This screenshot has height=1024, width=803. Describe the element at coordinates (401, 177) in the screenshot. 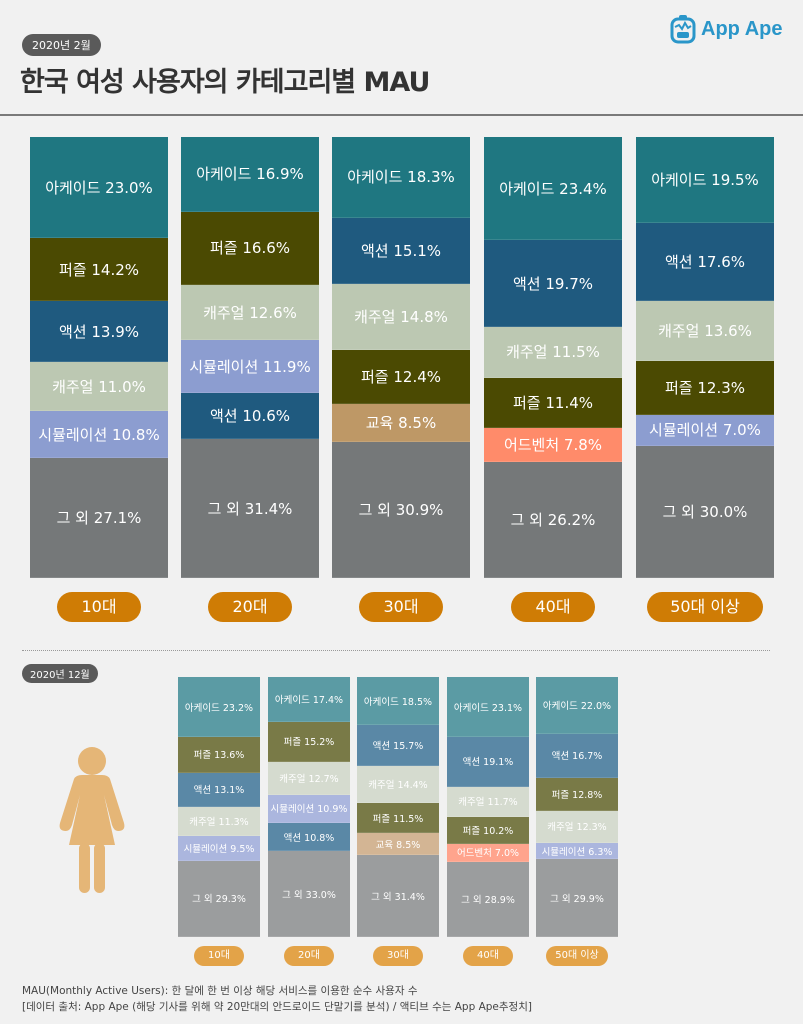

I see `bar-segment: 아케이드 18.3%` at that location.